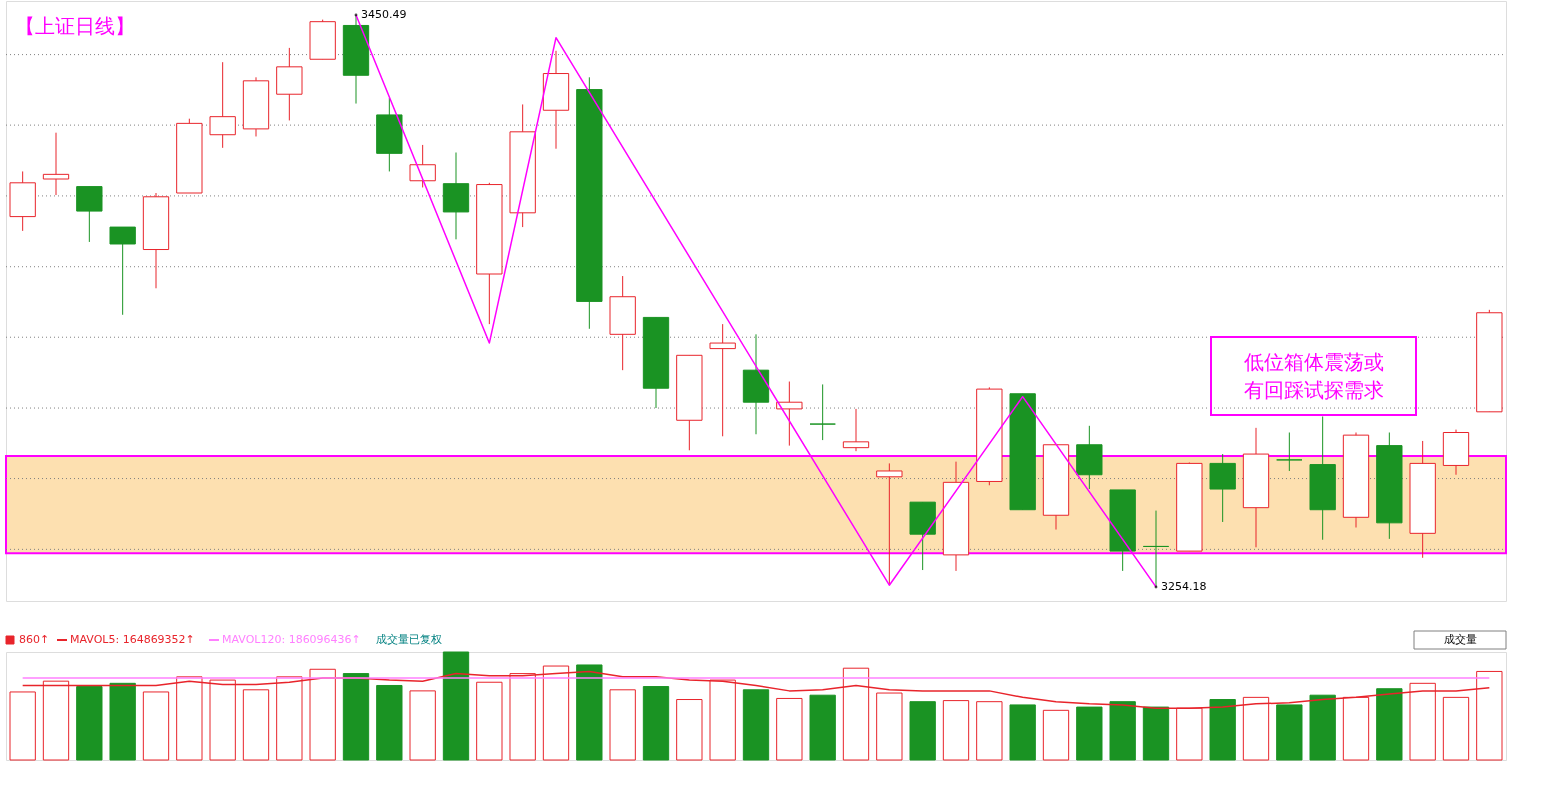 The image size is (1541, 802). What do you see at coordinates (384, 14) in the screenshot?
I see `annotation: 3450.49` at bounding box center [384, 14].